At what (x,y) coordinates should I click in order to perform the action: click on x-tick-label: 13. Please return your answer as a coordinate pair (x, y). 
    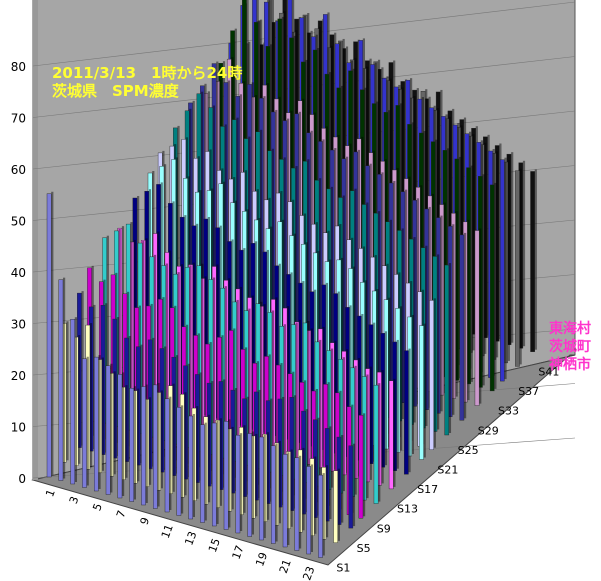
    Looking at the image, I should click on (190, 539).